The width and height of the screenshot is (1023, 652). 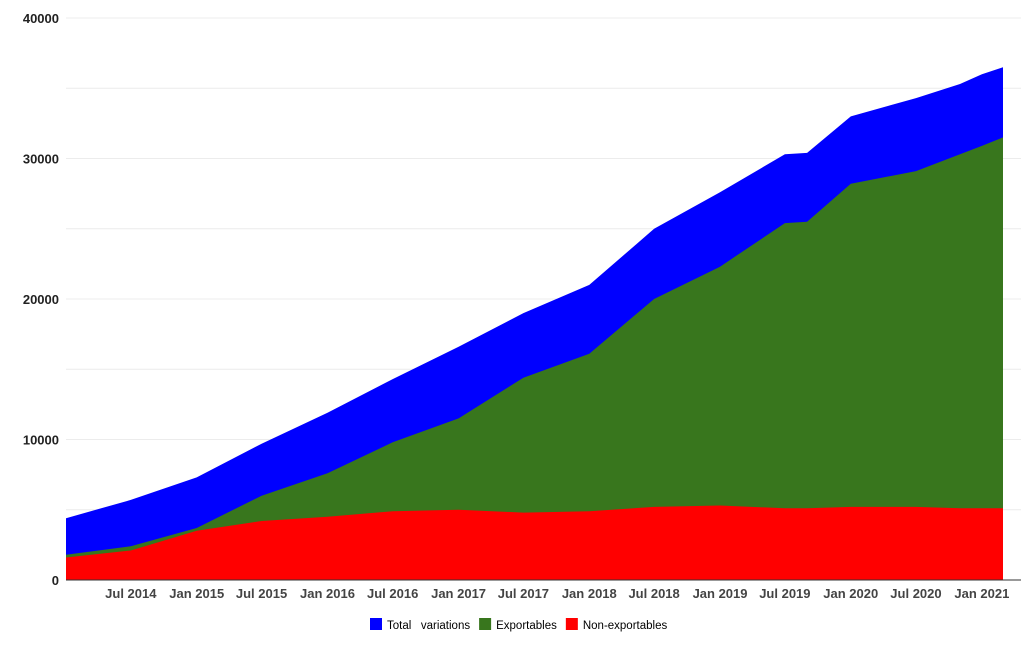 What do you see at coordinates (526, 626) in the screenshot?
I see `legend-label: Exportables` at bounding box center [526, 626].